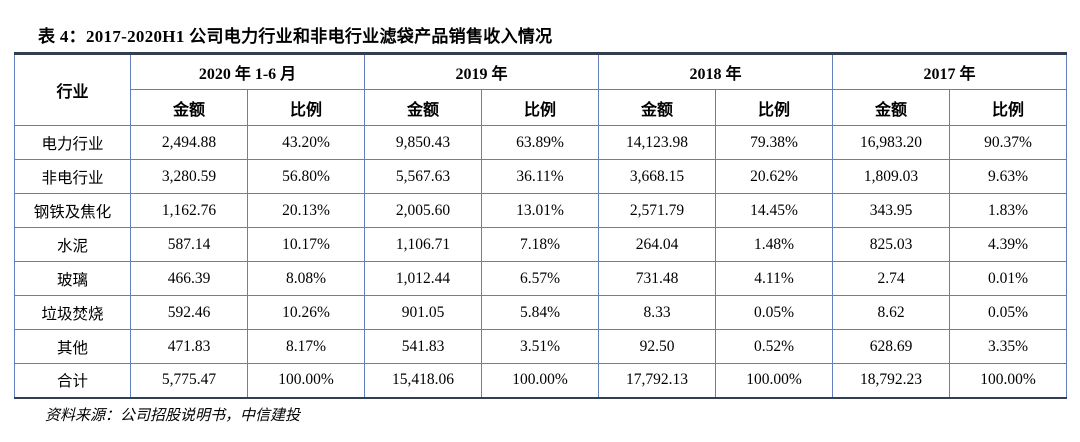 The image size is (1080, 442). I want to click on amount-cell: 18,792.23, so click(891, 380).